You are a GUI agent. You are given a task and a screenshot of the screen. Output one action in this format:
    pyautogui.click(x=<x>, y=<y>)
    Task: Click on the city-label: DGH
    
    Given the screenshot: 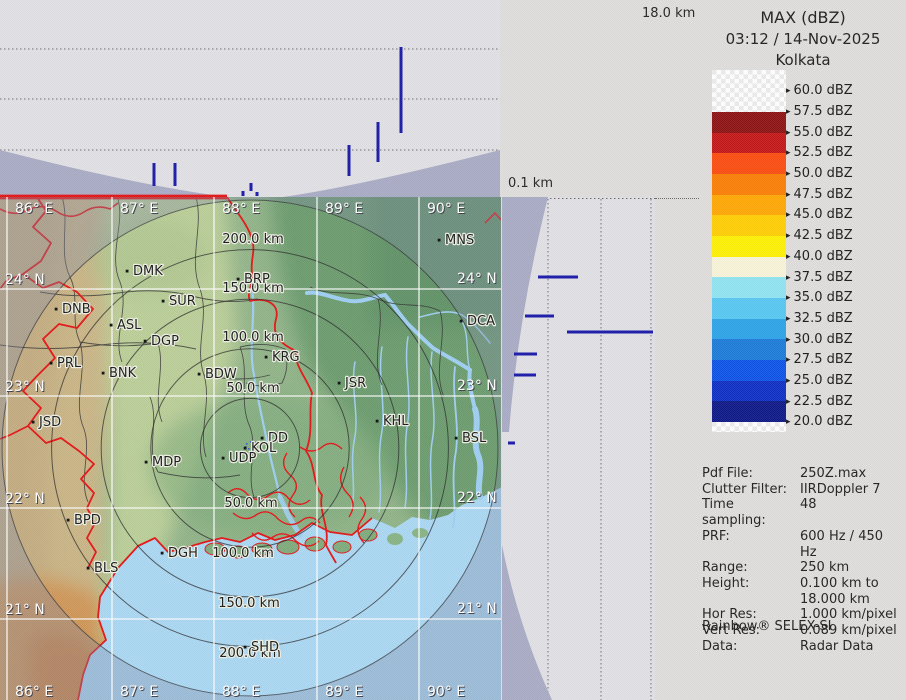 What is the action you would take?
    pyautogui.click(x=183, y=553)
    